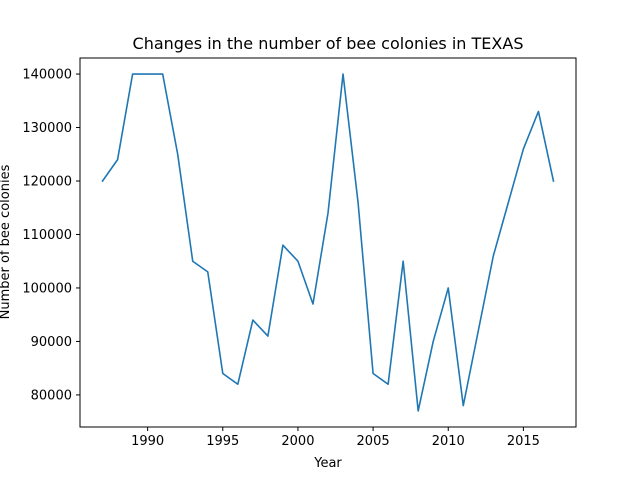 This screenshot has height=480, width=640. What do you see at coordinates (327, 463) in the screenshot?
I see `x-axis-label: Year` at bounding box center [327, 463].